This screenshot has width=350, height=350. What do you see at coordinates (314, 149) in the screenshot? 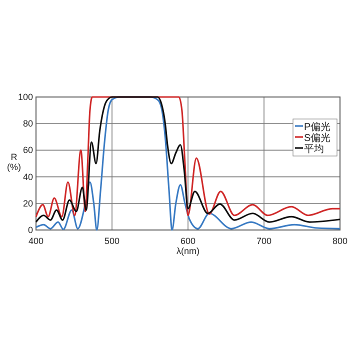
I see `legend-label: 平均` at bounding box center [314, 149].